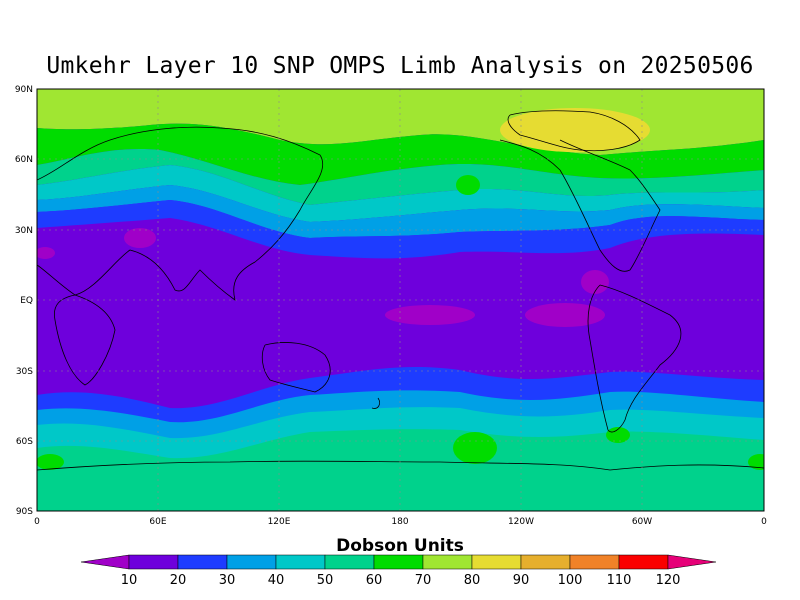 Image resolution: width=800 pixels, height=600 pixels. What do you see at coordinates (276, 580) in the screenshot?
I see `colorbar-label: 40` at bounding box center [276, 580].